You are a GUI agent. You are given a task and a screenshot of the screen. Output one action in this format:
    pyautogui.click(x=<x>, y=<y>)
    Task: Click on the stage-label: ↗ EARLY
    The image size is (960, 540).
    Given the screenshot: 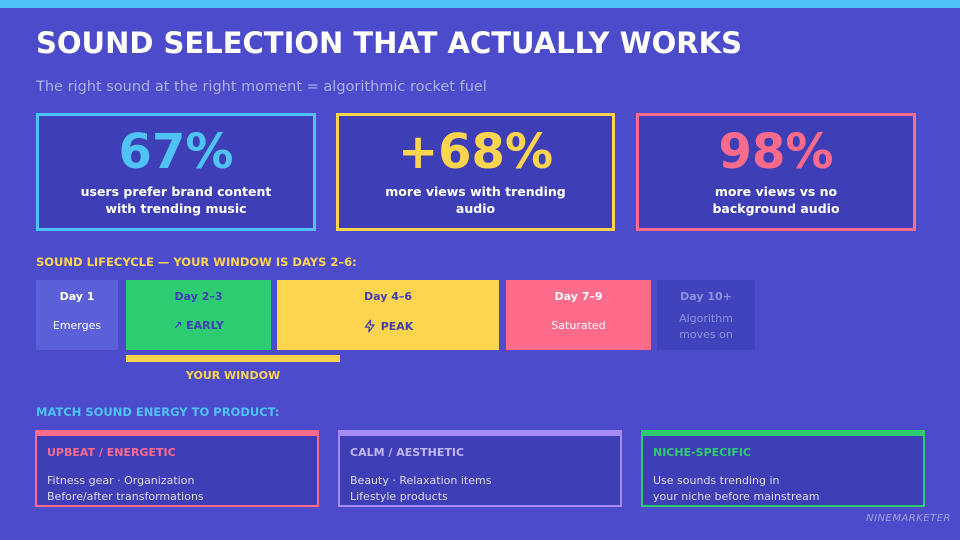 What is the action you would take?
    pyautogui.click(x=198, y=325)
    